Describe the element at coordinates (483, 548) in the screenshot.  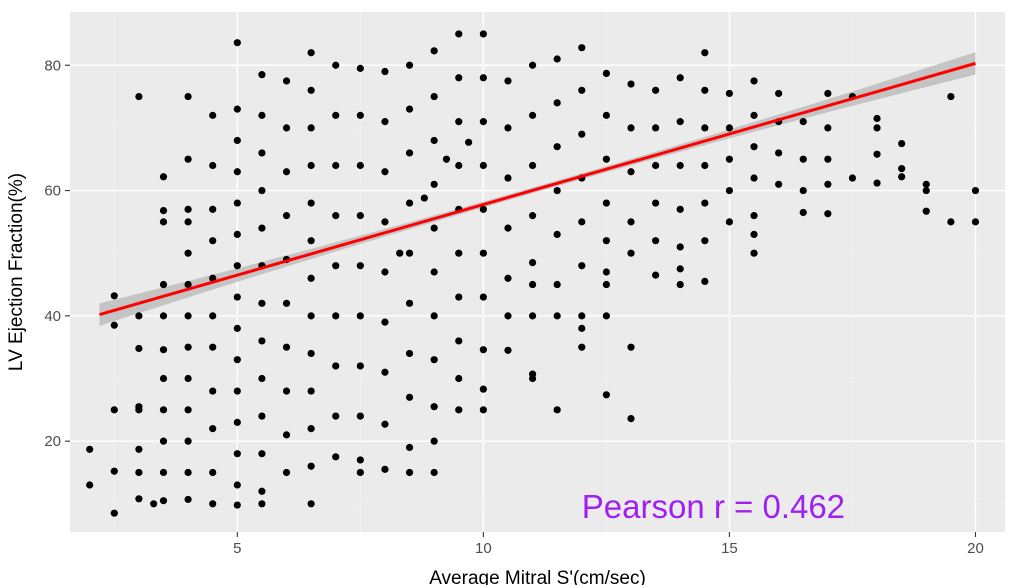
I see `x-tick-label: 10` at that location.